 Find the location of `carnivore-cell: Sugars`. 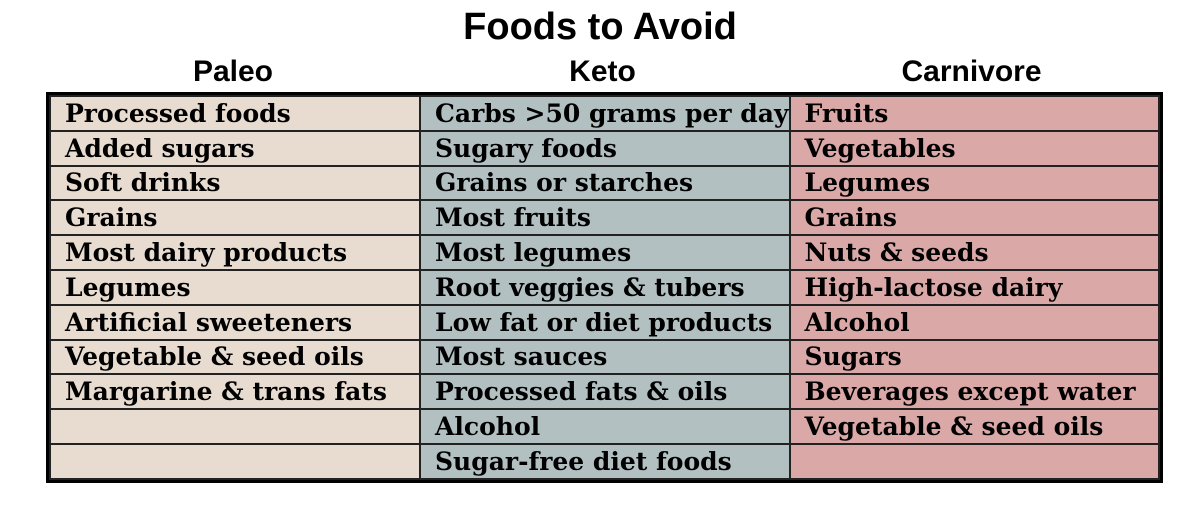

carnivore-cell: Sugars is located at coordinates (974, 357).